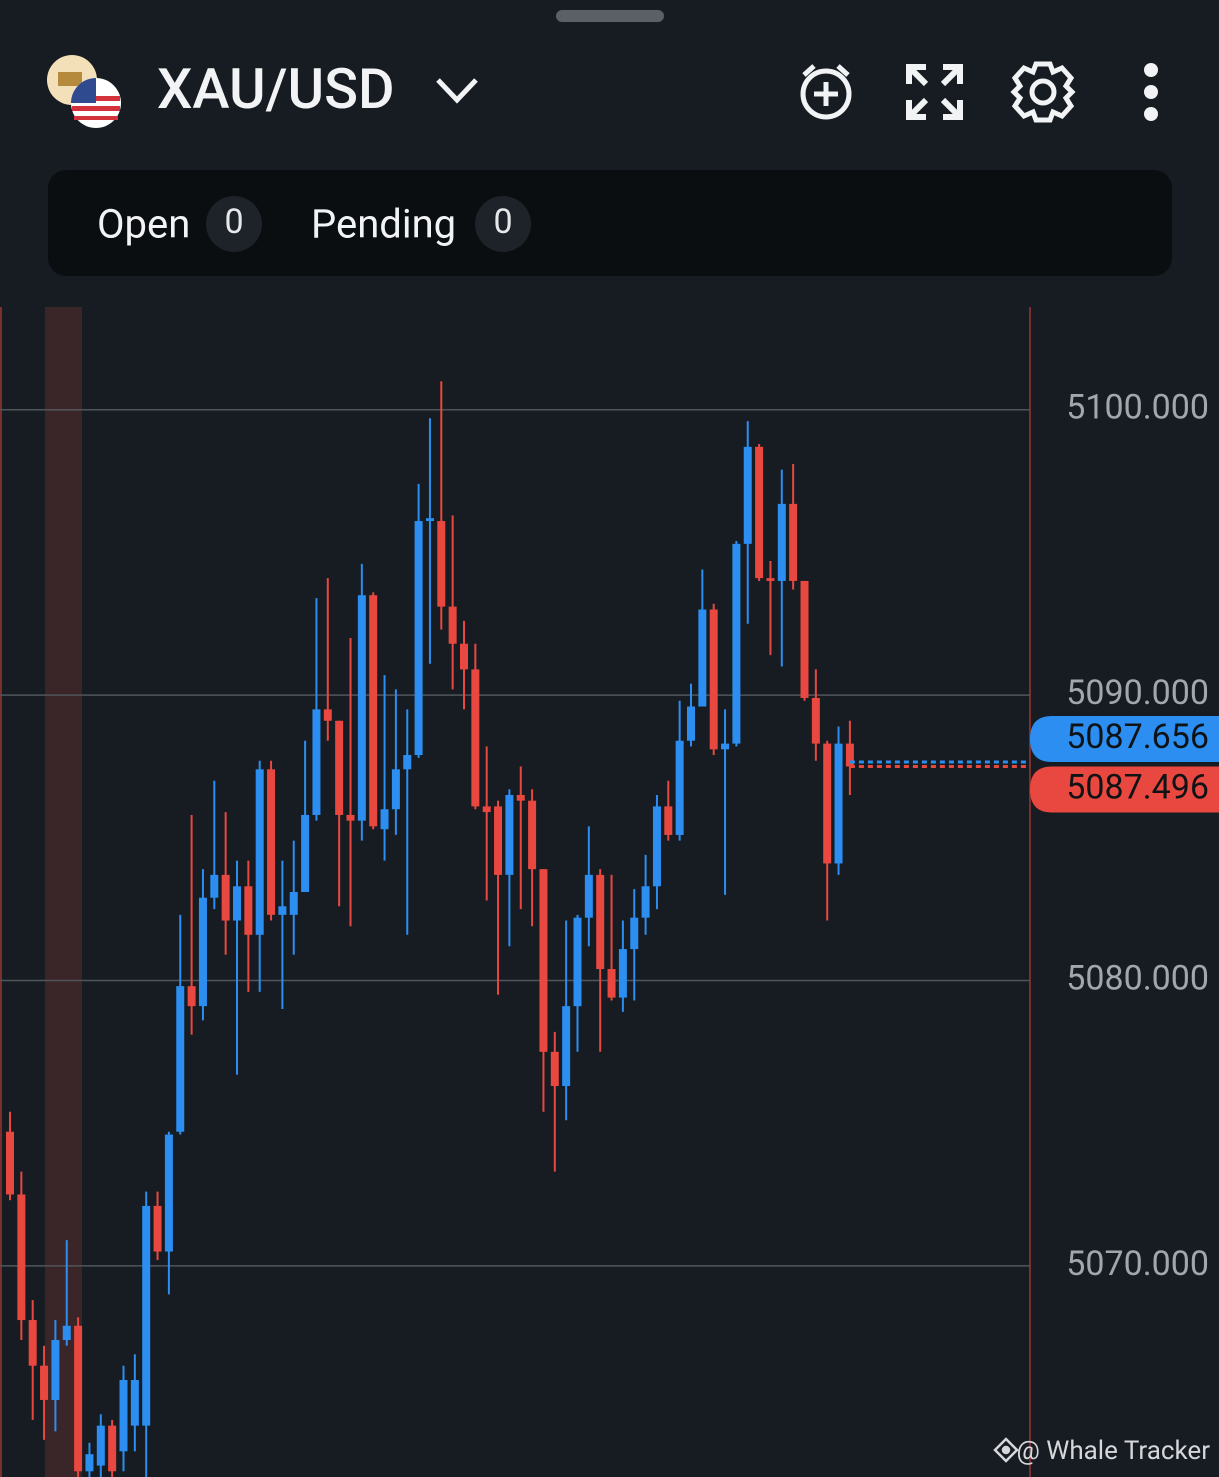 The width and height of the screenshot is (1219, 1477). Describe the element at coordinates (1043, 92) in the screenshot. I see `settings-button` at that location.